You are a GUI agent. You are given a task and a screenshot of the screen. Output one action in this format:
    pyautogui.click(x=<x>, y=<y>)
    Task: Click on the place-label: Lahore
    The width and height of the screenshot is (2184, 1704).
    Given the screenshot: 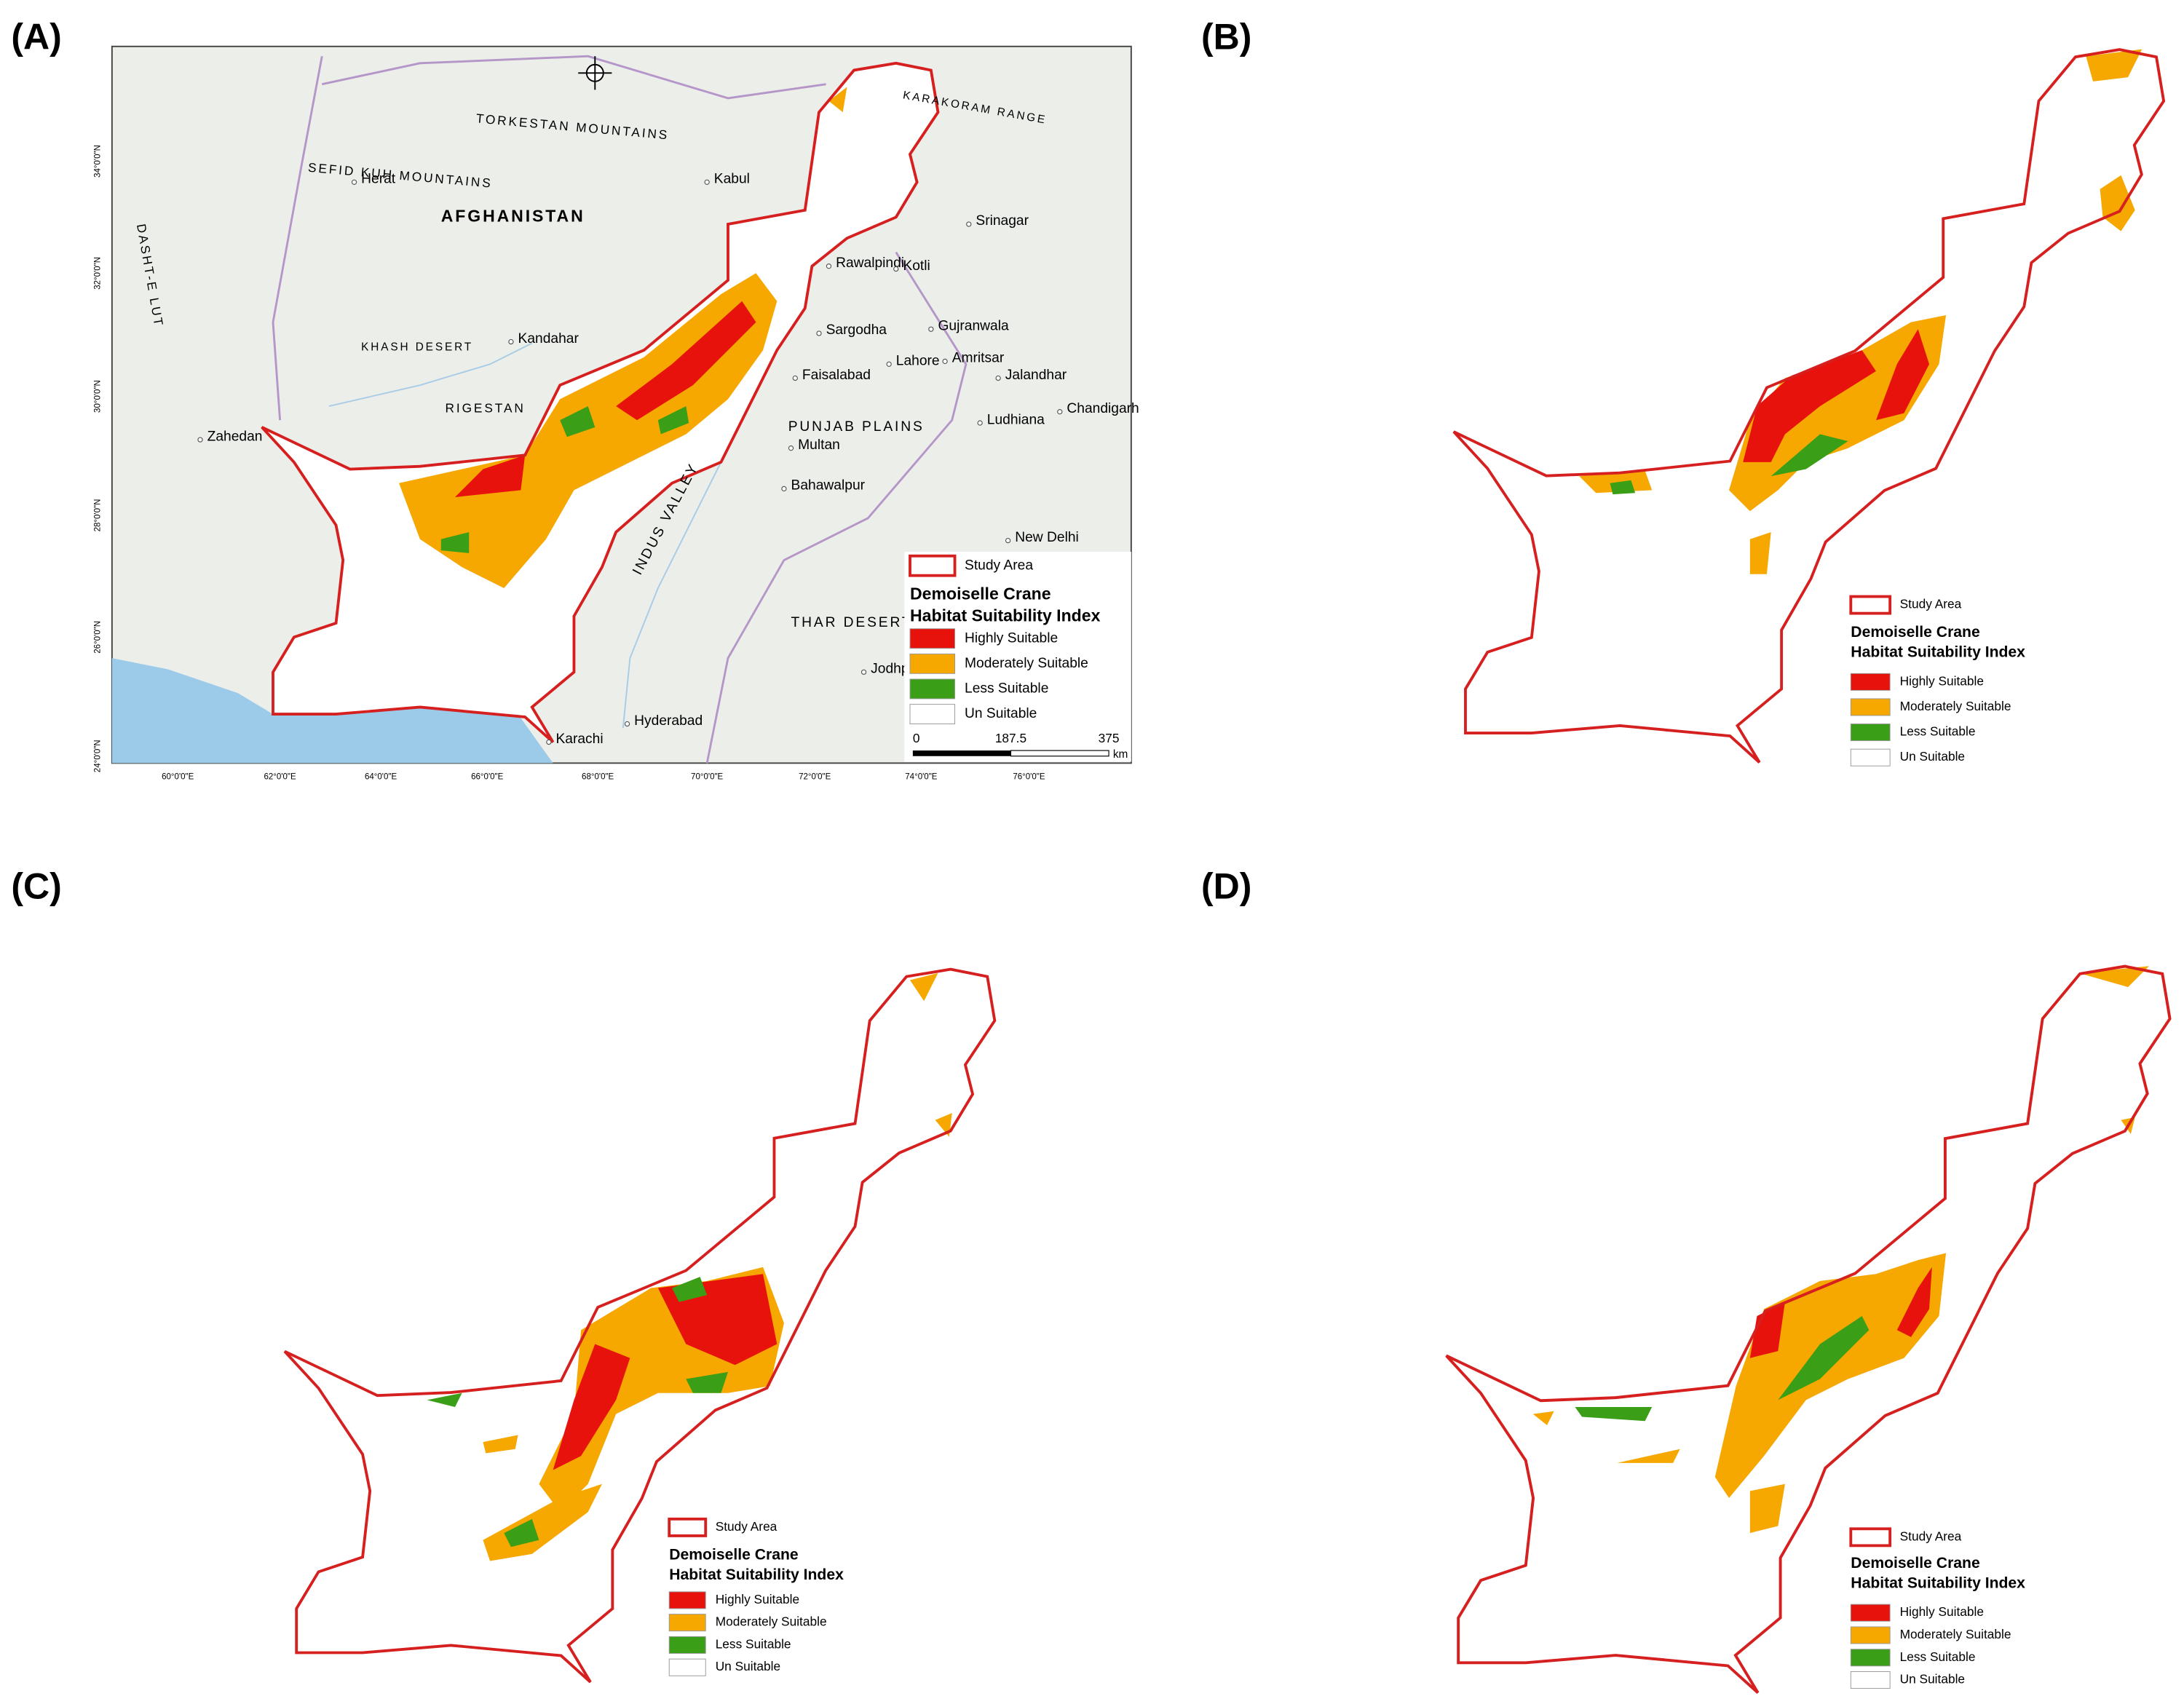 What is the action you would take?
    pyautogui.click(x=918, y=361)
    